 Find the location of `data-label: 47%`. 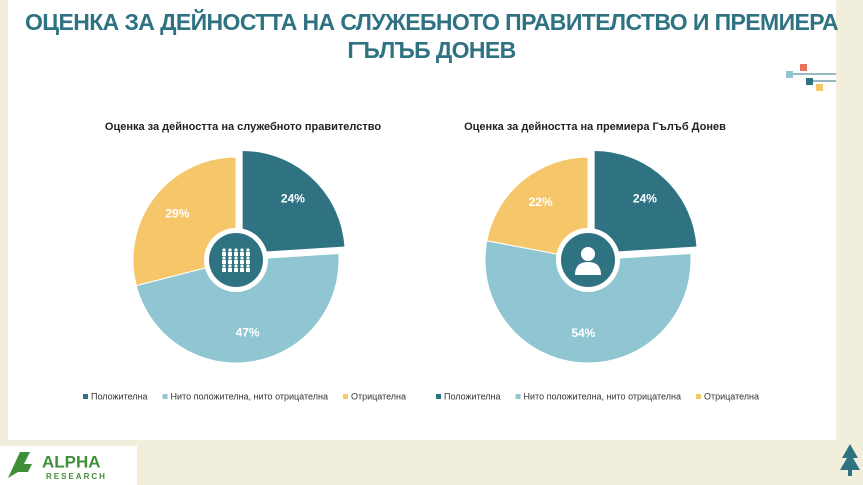

data-label: 47% is located at coordinates (248, 332).